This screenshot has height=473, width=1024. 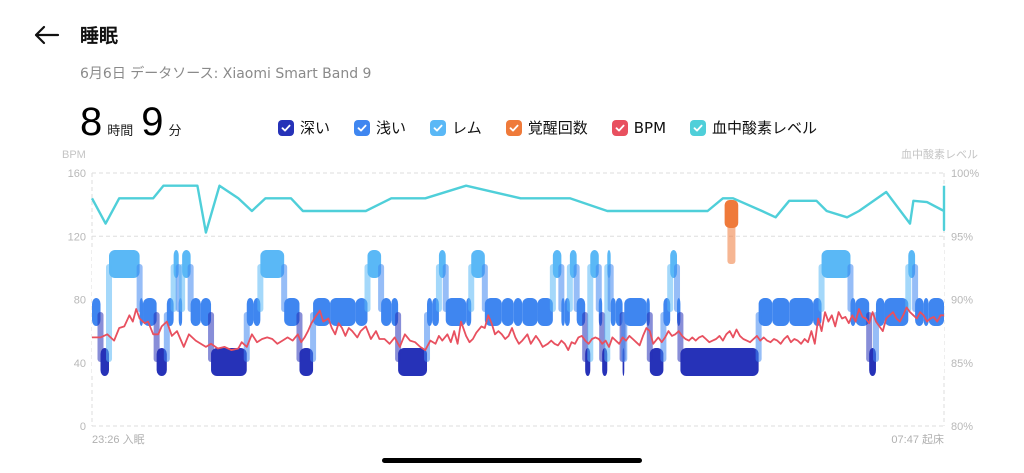 What do you see at coordinates (518, 329) in the screenshot?
I see `bpm-line` at bounding box center [518, 329].